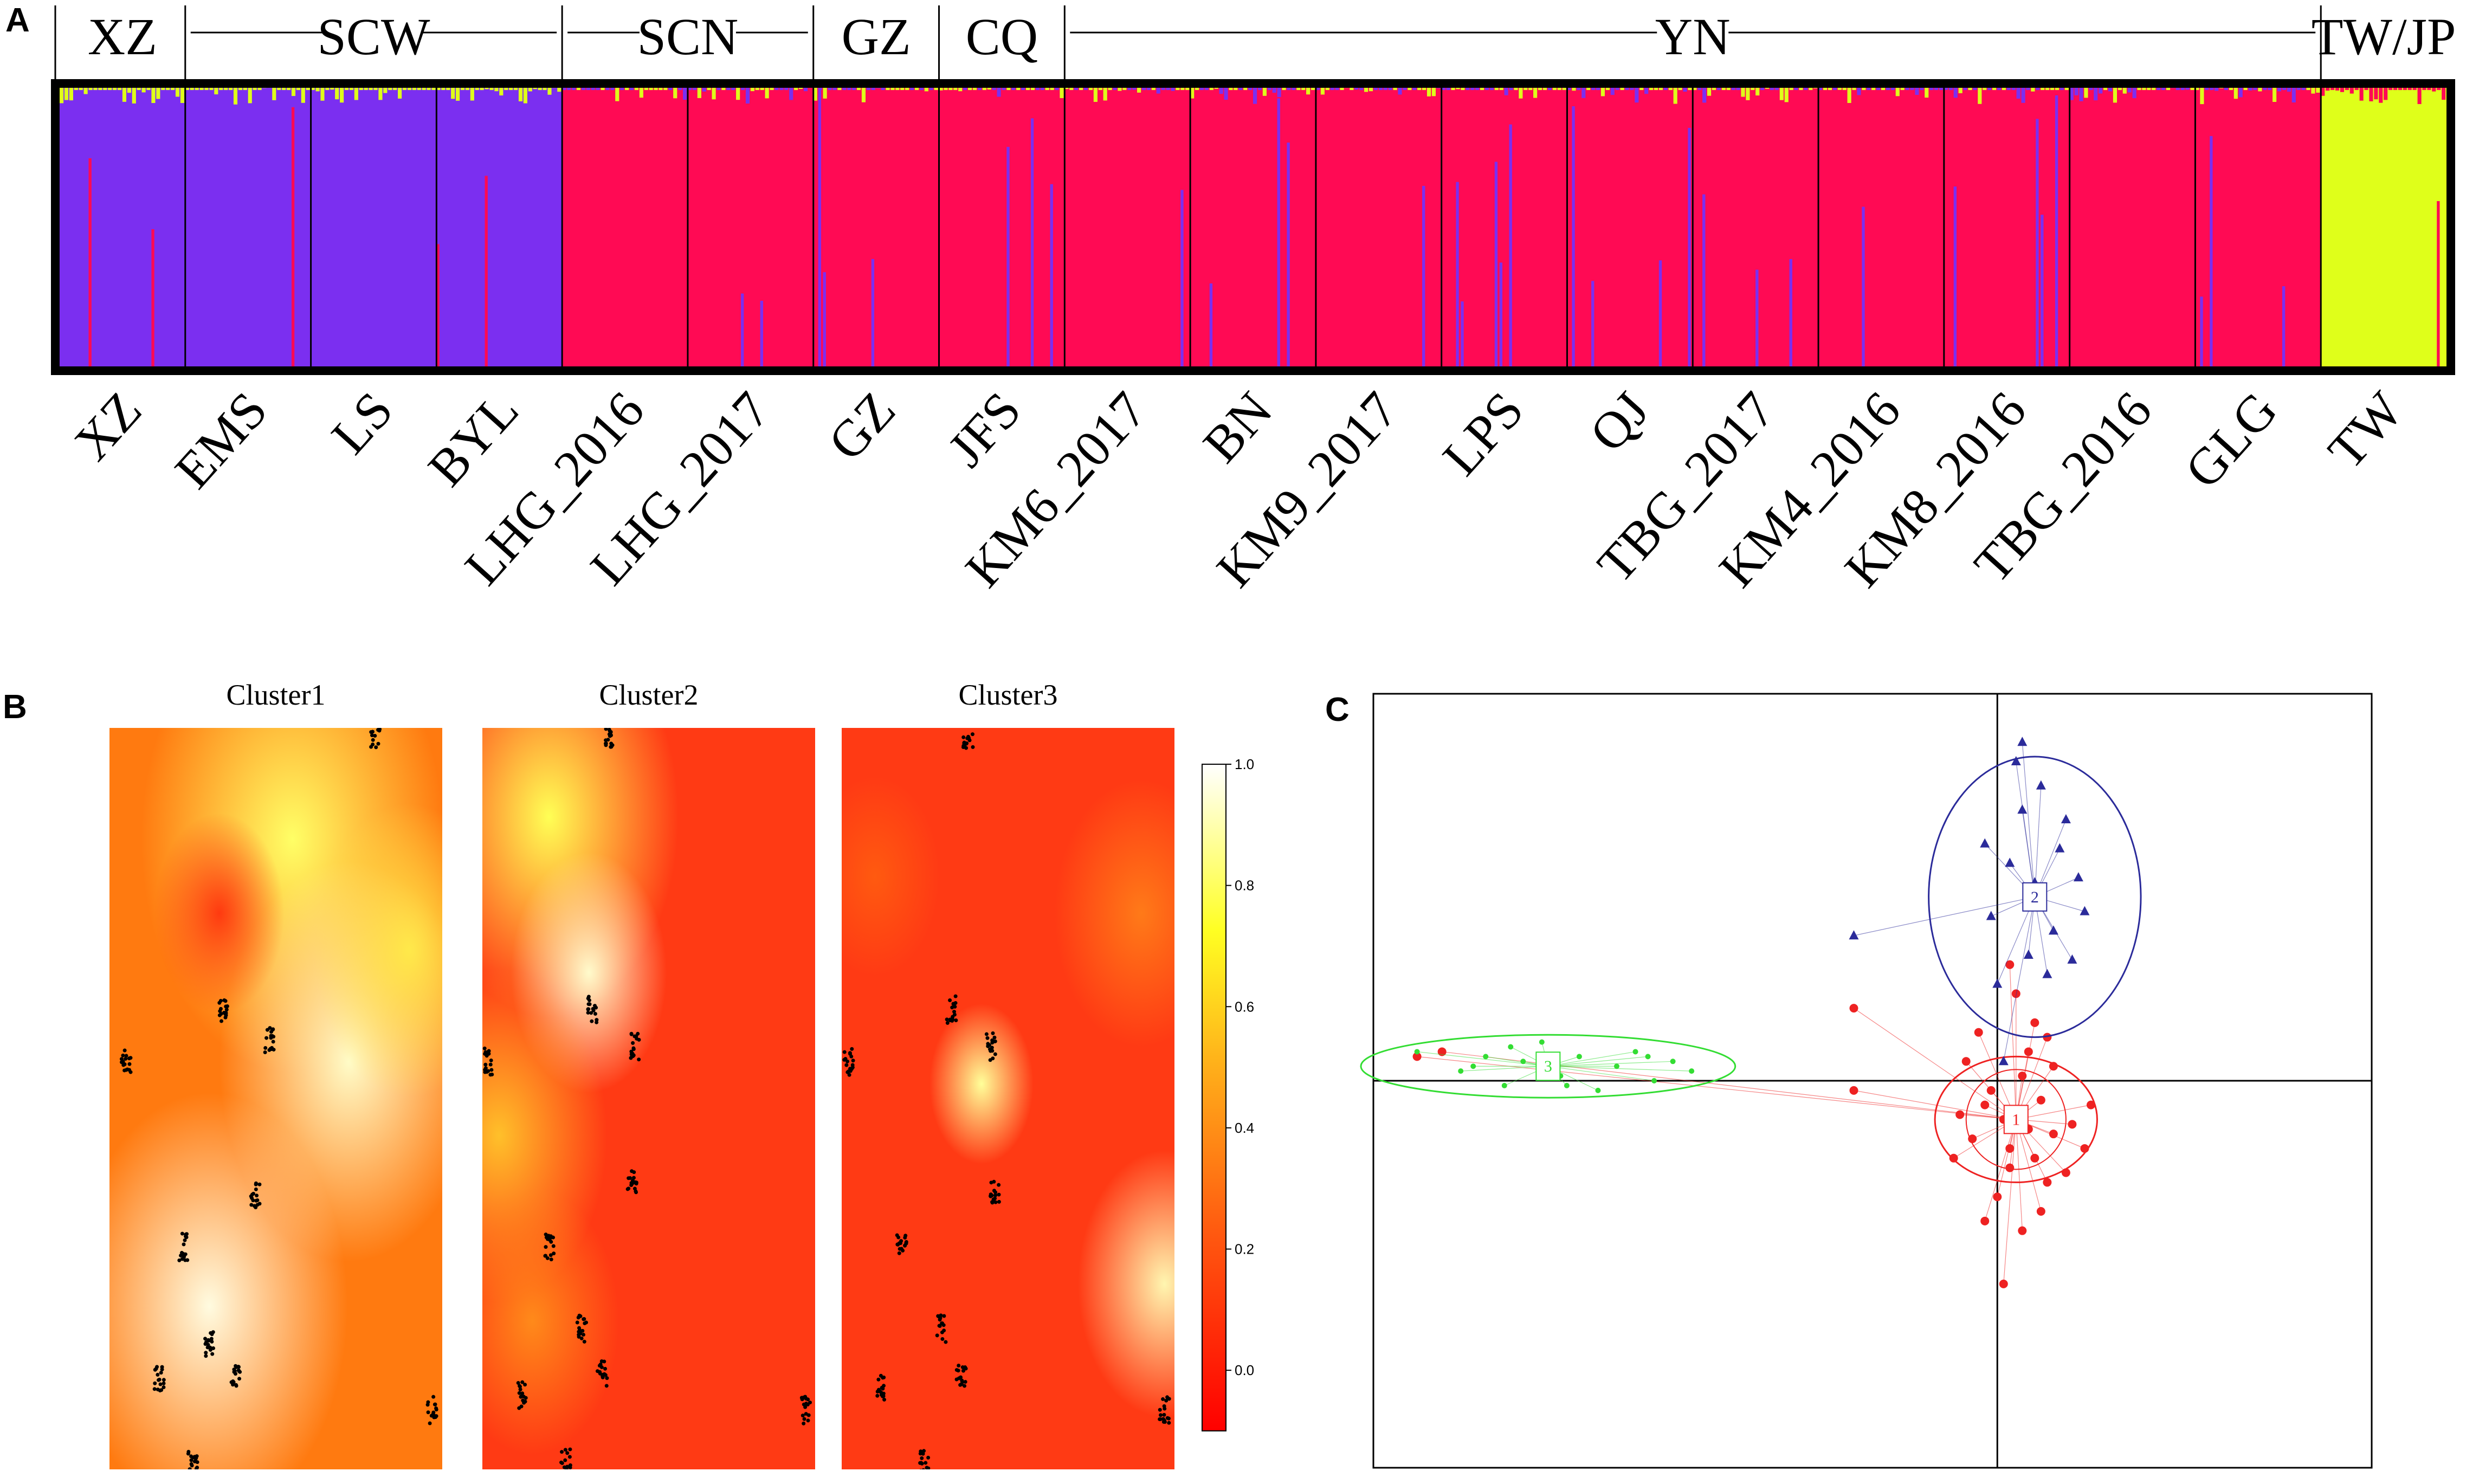 This screenshot has width=2466, height=1484. Describe the element at coordinates (2035, 897) in the screenshot. I see `svg-text: 2` at that location.